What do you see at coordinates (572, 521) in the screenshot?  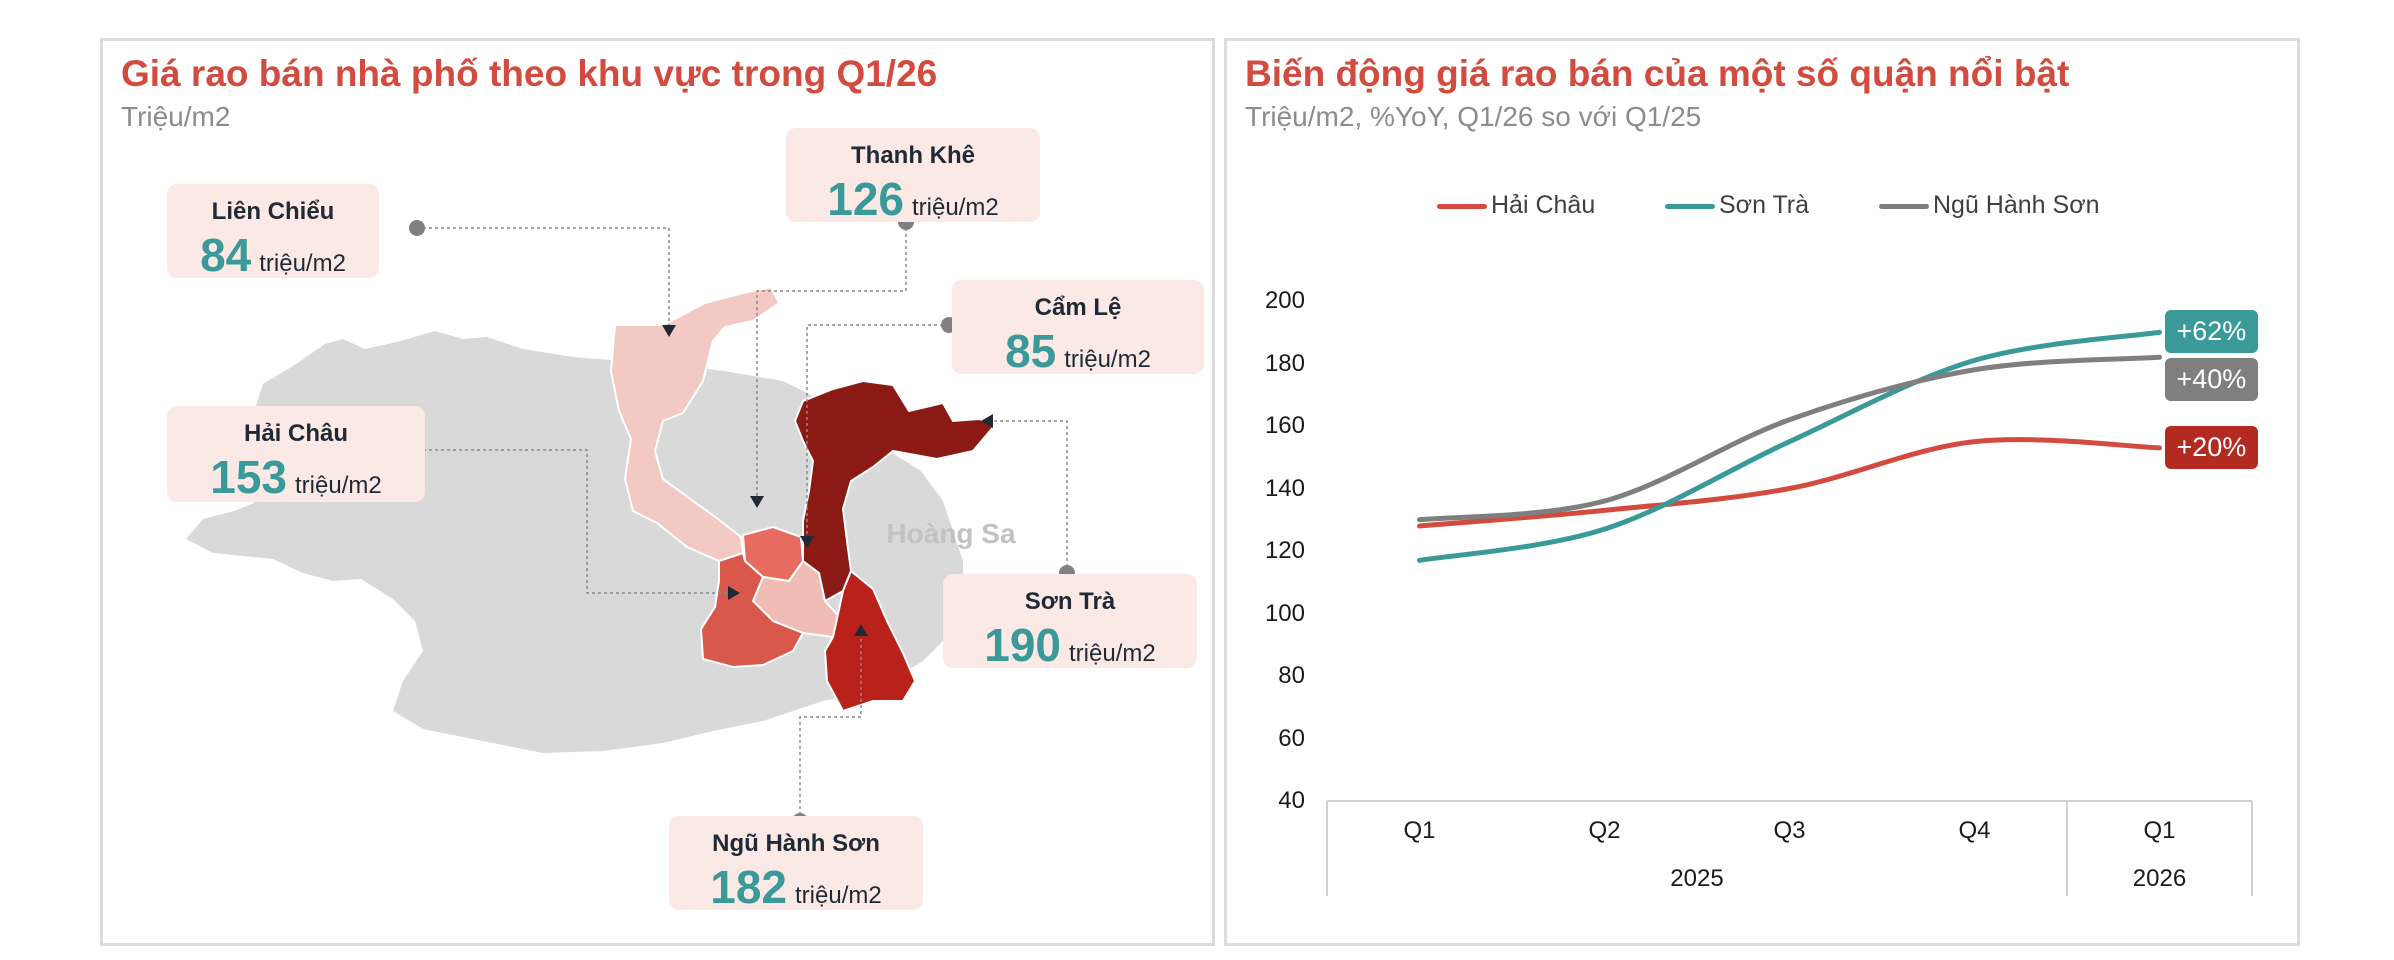 I see `leader-hai-chau` at bounding box center [572, 521].